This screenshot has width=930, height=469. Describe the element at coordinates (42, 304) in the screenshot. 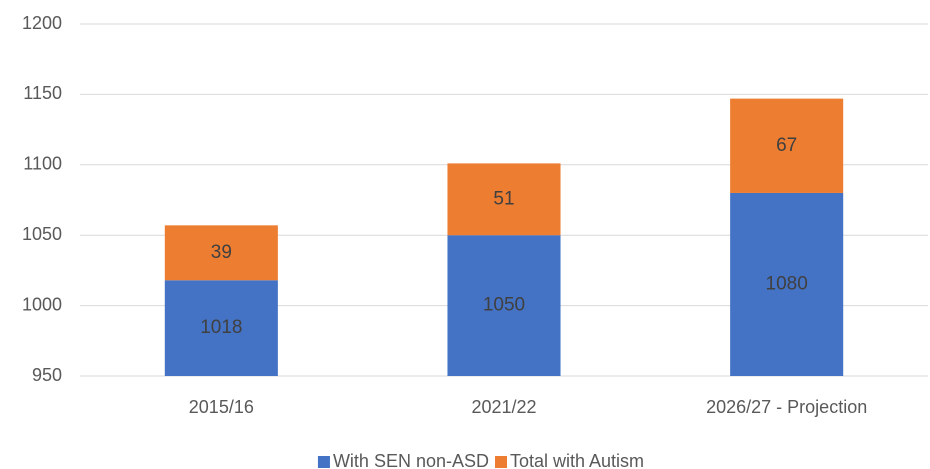

I see `y-tick-label: 1000` at that location.